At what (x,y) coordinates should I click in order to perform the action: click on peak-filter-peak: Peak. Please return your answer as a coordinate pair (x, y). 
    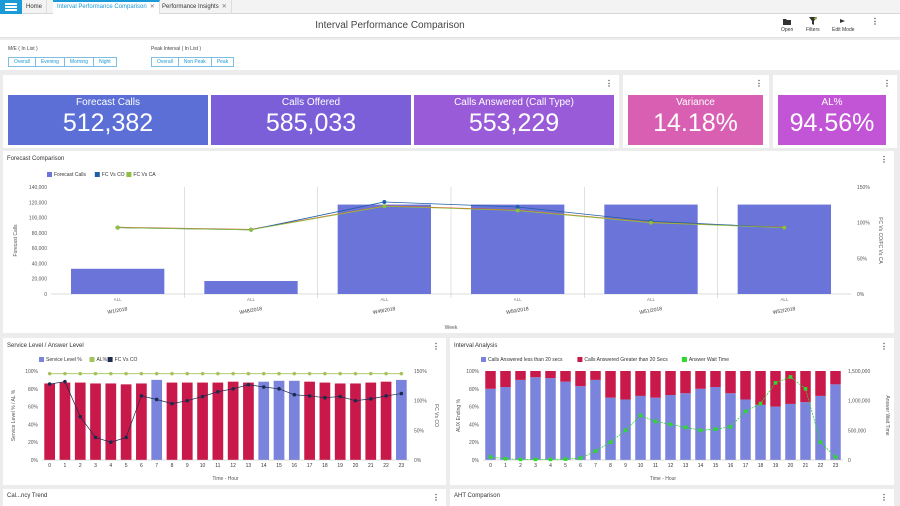
    Looking at the image, I should click on (222, 62).